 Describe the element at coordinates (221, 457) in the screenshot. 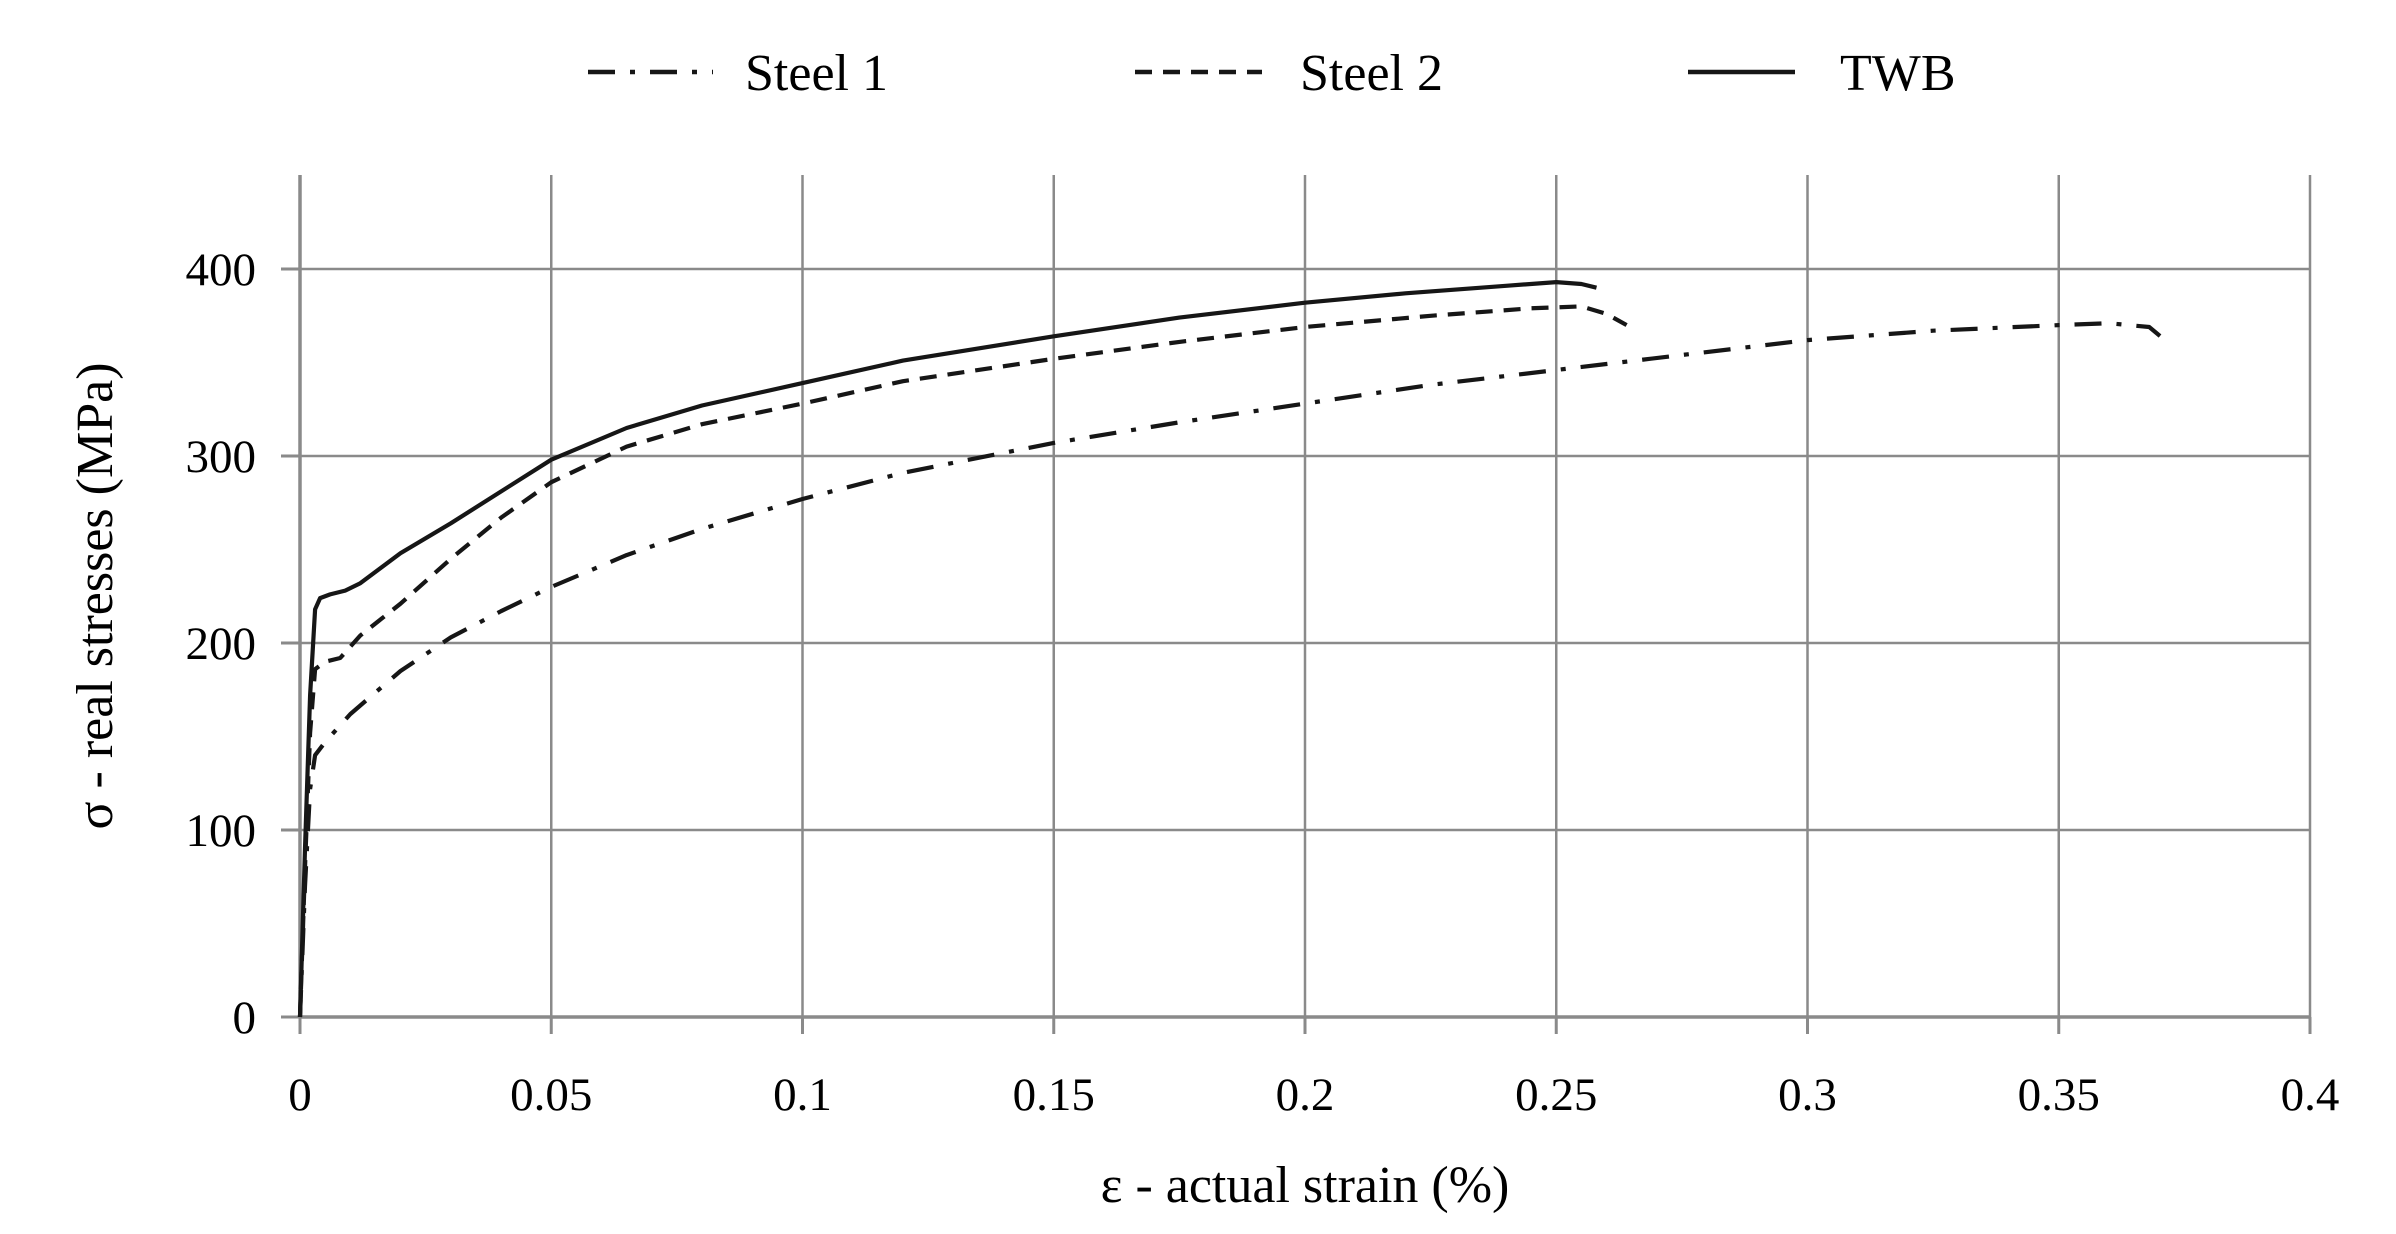

I see `y-tick-label: 300` at that location.